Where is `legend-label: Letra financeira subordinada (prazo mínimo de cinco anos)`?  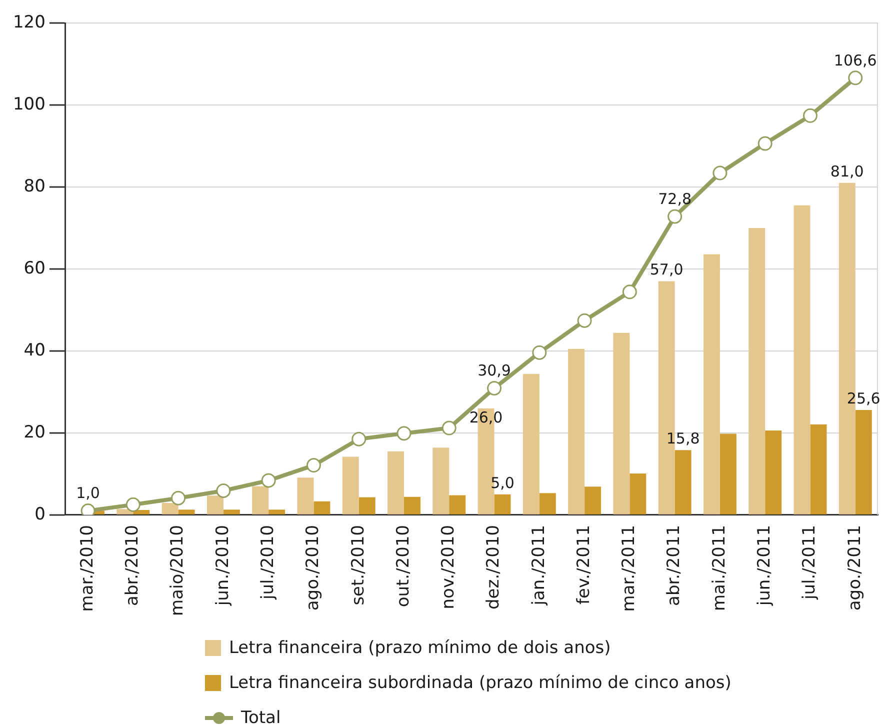
legend-label: Letra financeira subordinada (prazo mínimo de cinco anos) is located at coordinates (480, 682).